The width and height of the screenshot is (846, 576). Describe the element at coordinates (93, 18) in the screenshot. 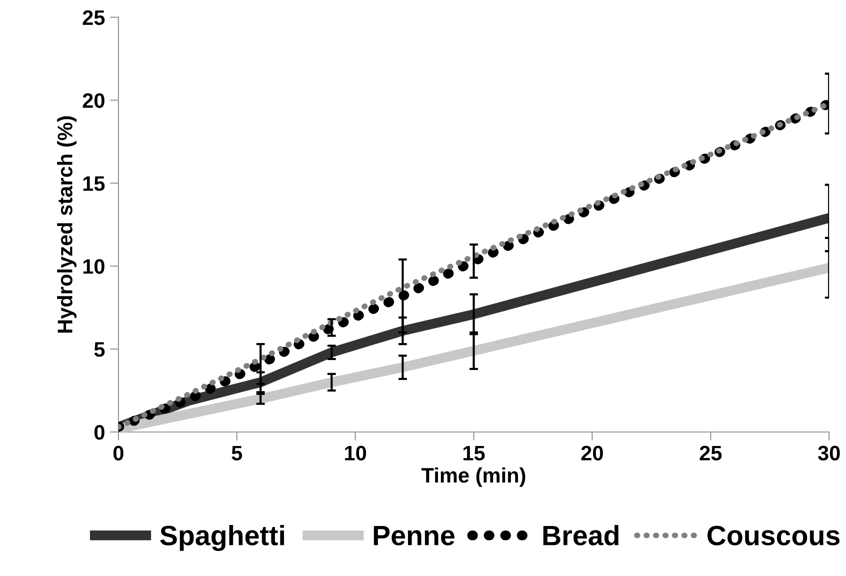

I see `y-tick-label: 25` at that location.